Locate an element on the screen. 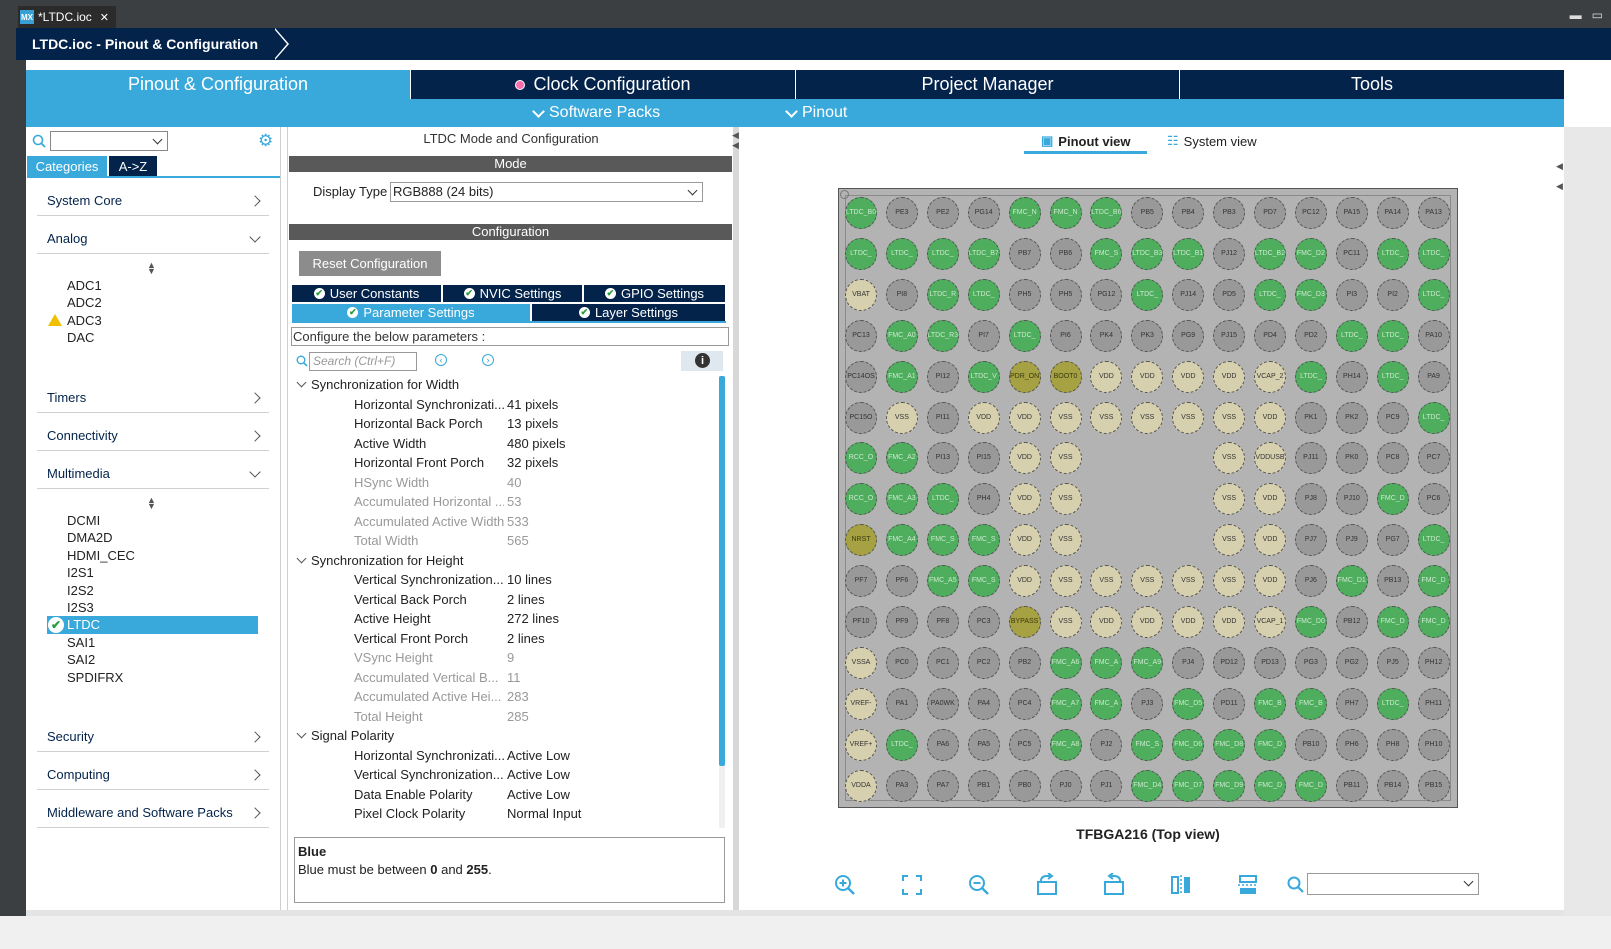  pin: VDDUSB is located at coordinates (1270, 458).